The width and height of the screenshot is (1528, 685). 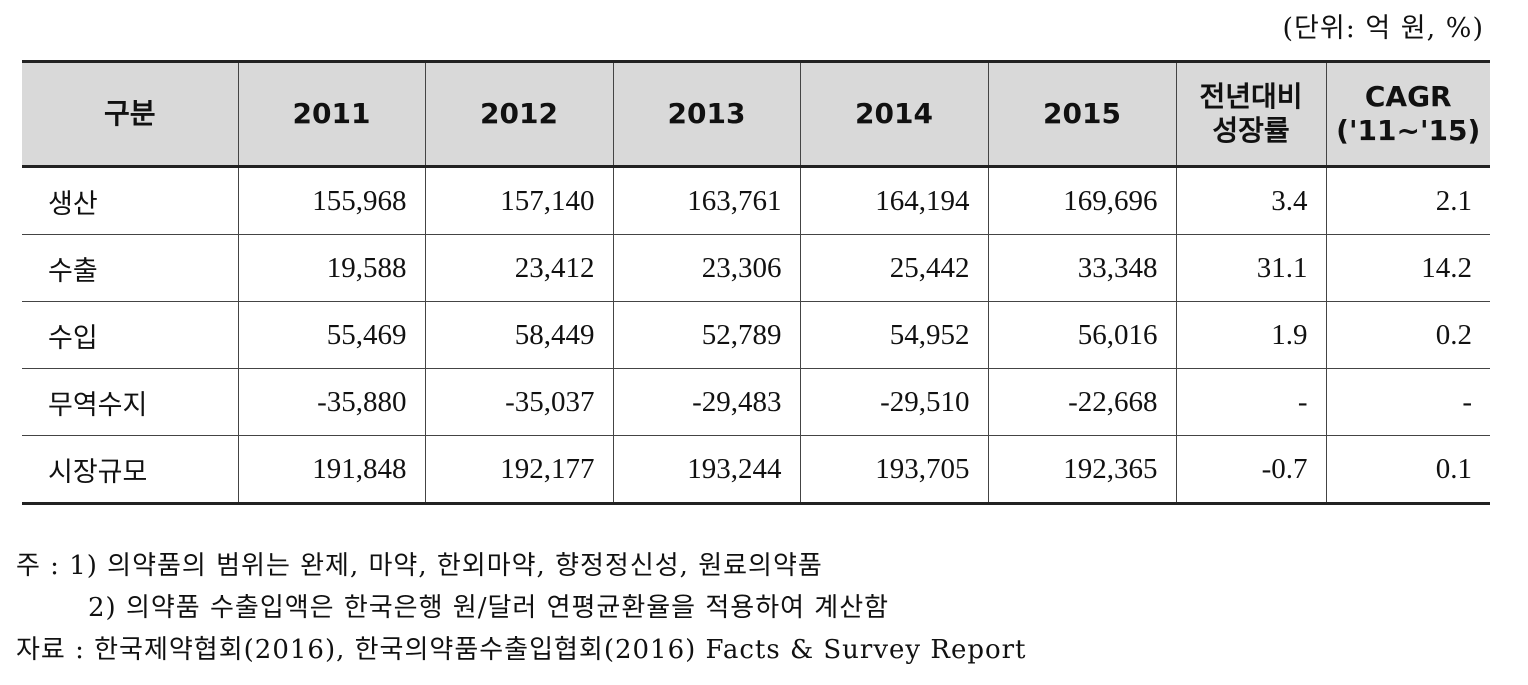 What do you see at coordinates (130, 402) in the screenshot?
I see `row-label: 무역수지` at bounding box center [130, 402].